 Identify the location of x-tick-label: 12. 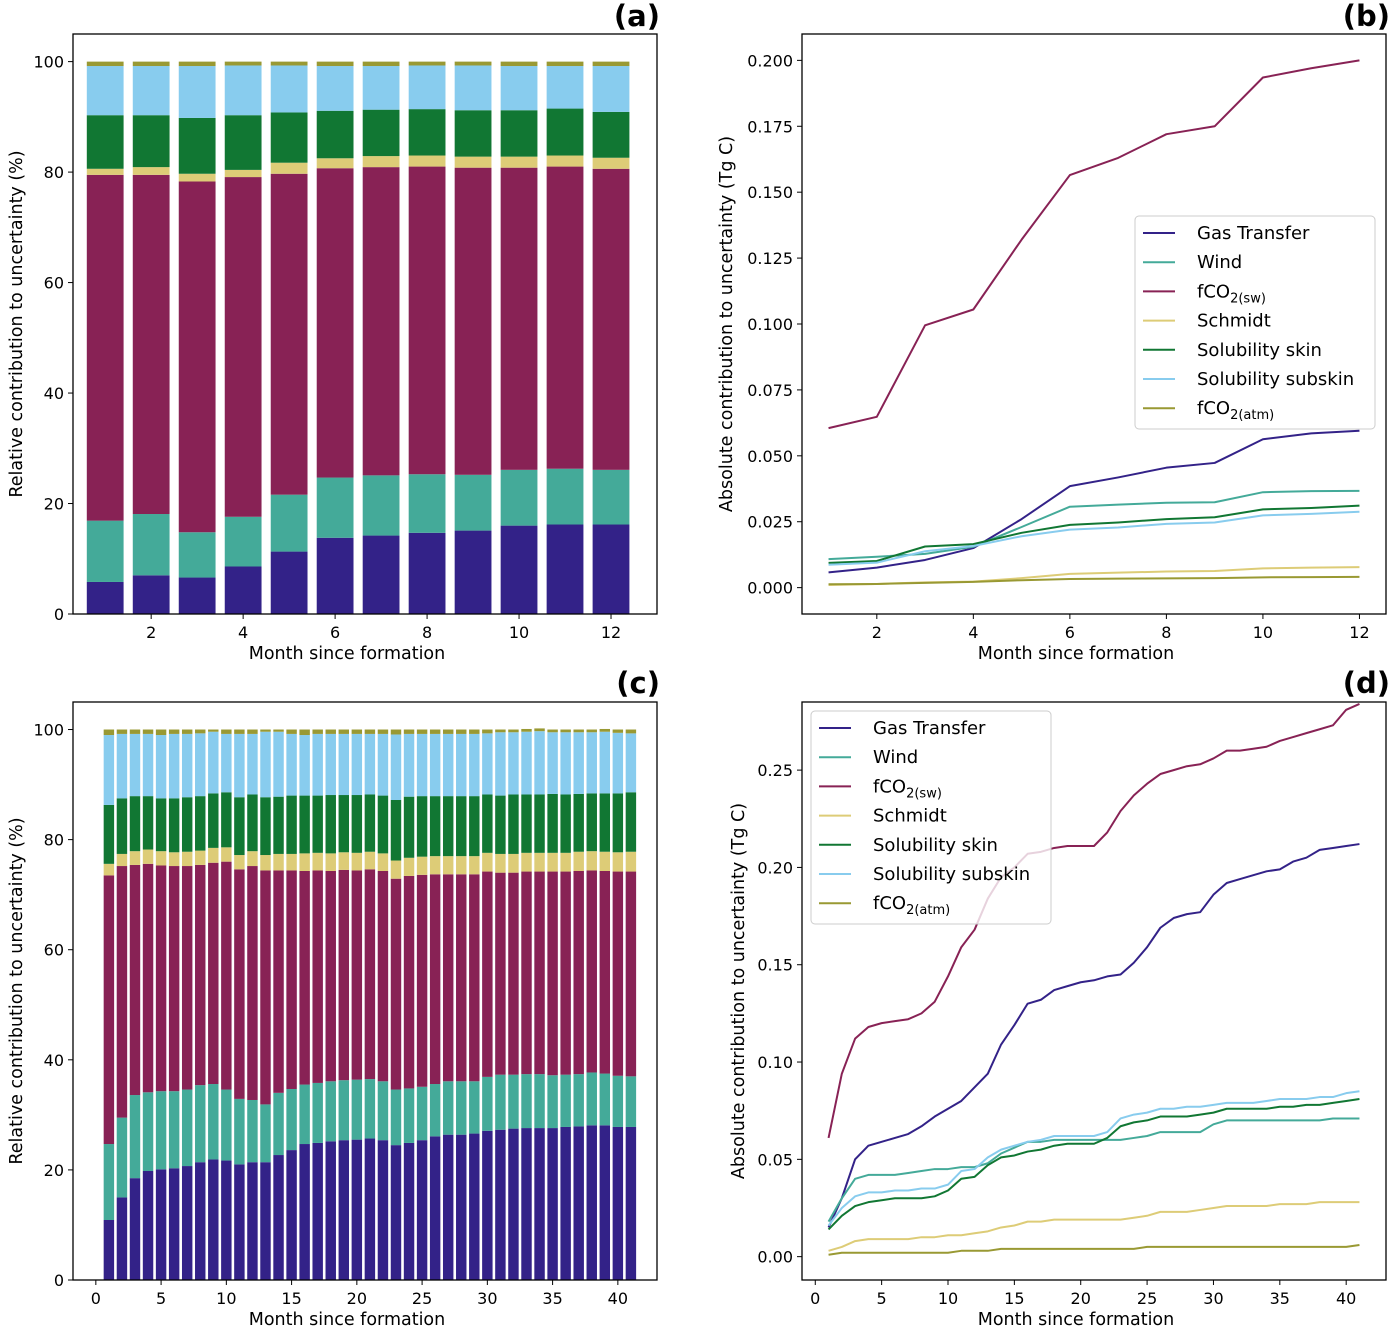
(1359, 632).